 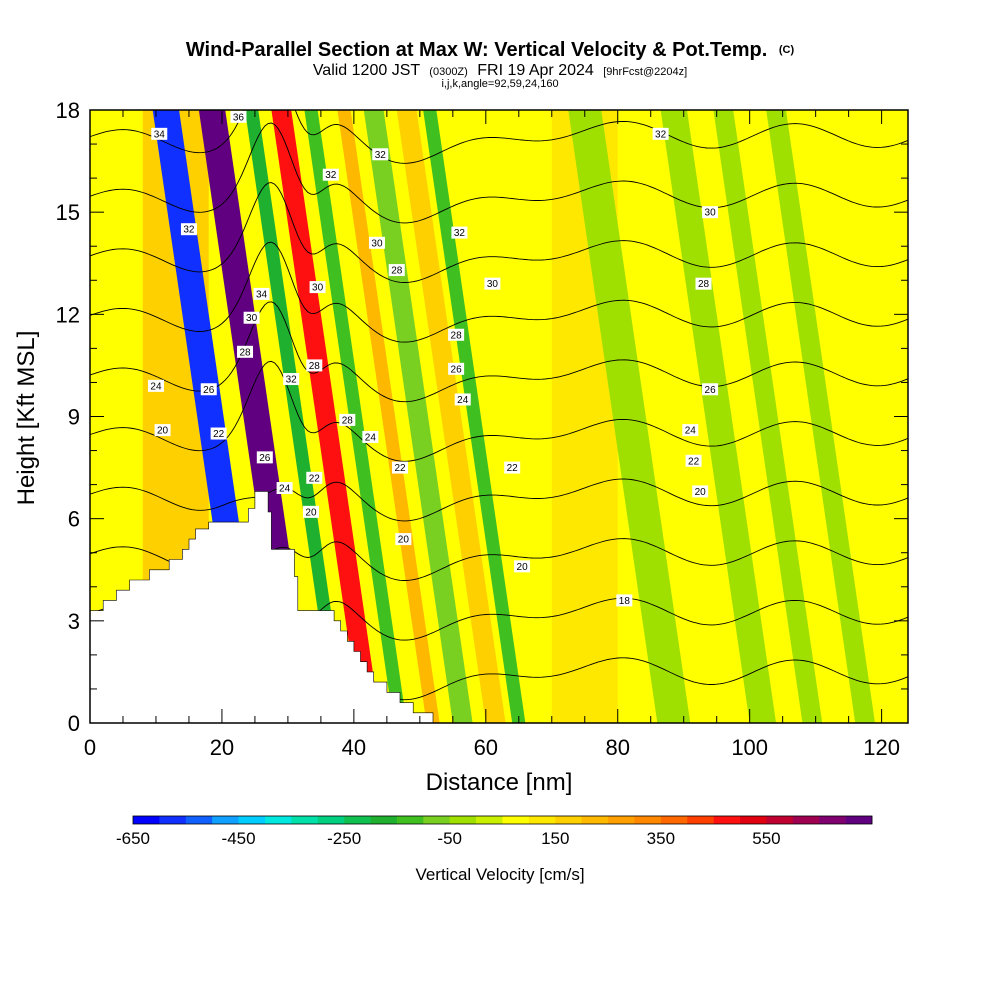 I want to click on terrain, so click(x=262, y=607).